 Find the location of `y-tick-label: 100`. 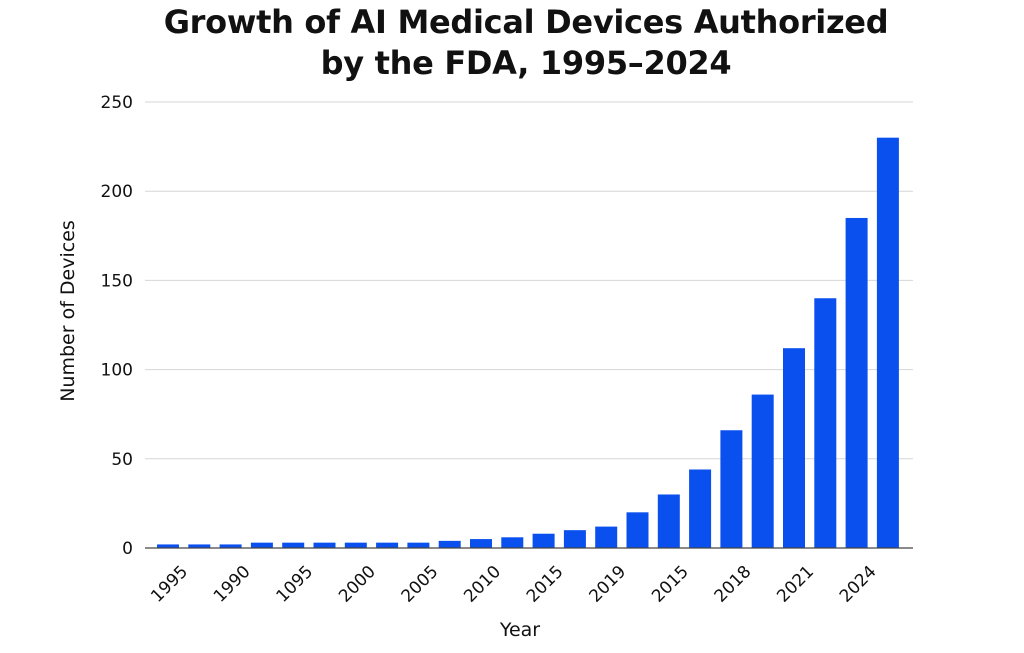

y-tick-label: 100 is located at coordinates (117, 371).